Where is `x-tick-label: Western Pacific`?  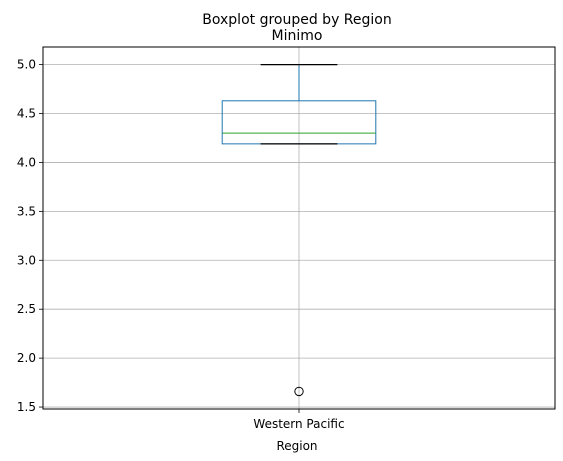
x-tick-label: Western Pacific is located at coordinates (298, 424).